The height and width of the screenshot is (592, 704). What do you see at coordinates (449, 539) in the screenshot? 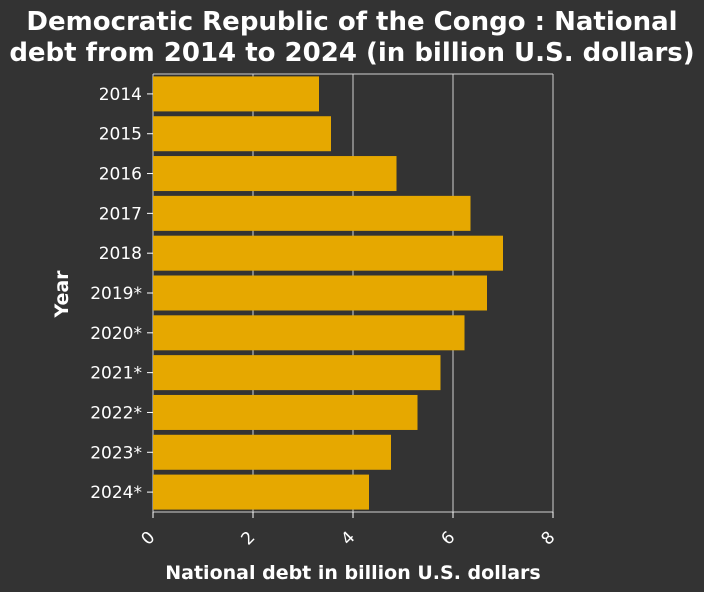
I see `x-tick-label: 6` at bounding box center [449, 539].